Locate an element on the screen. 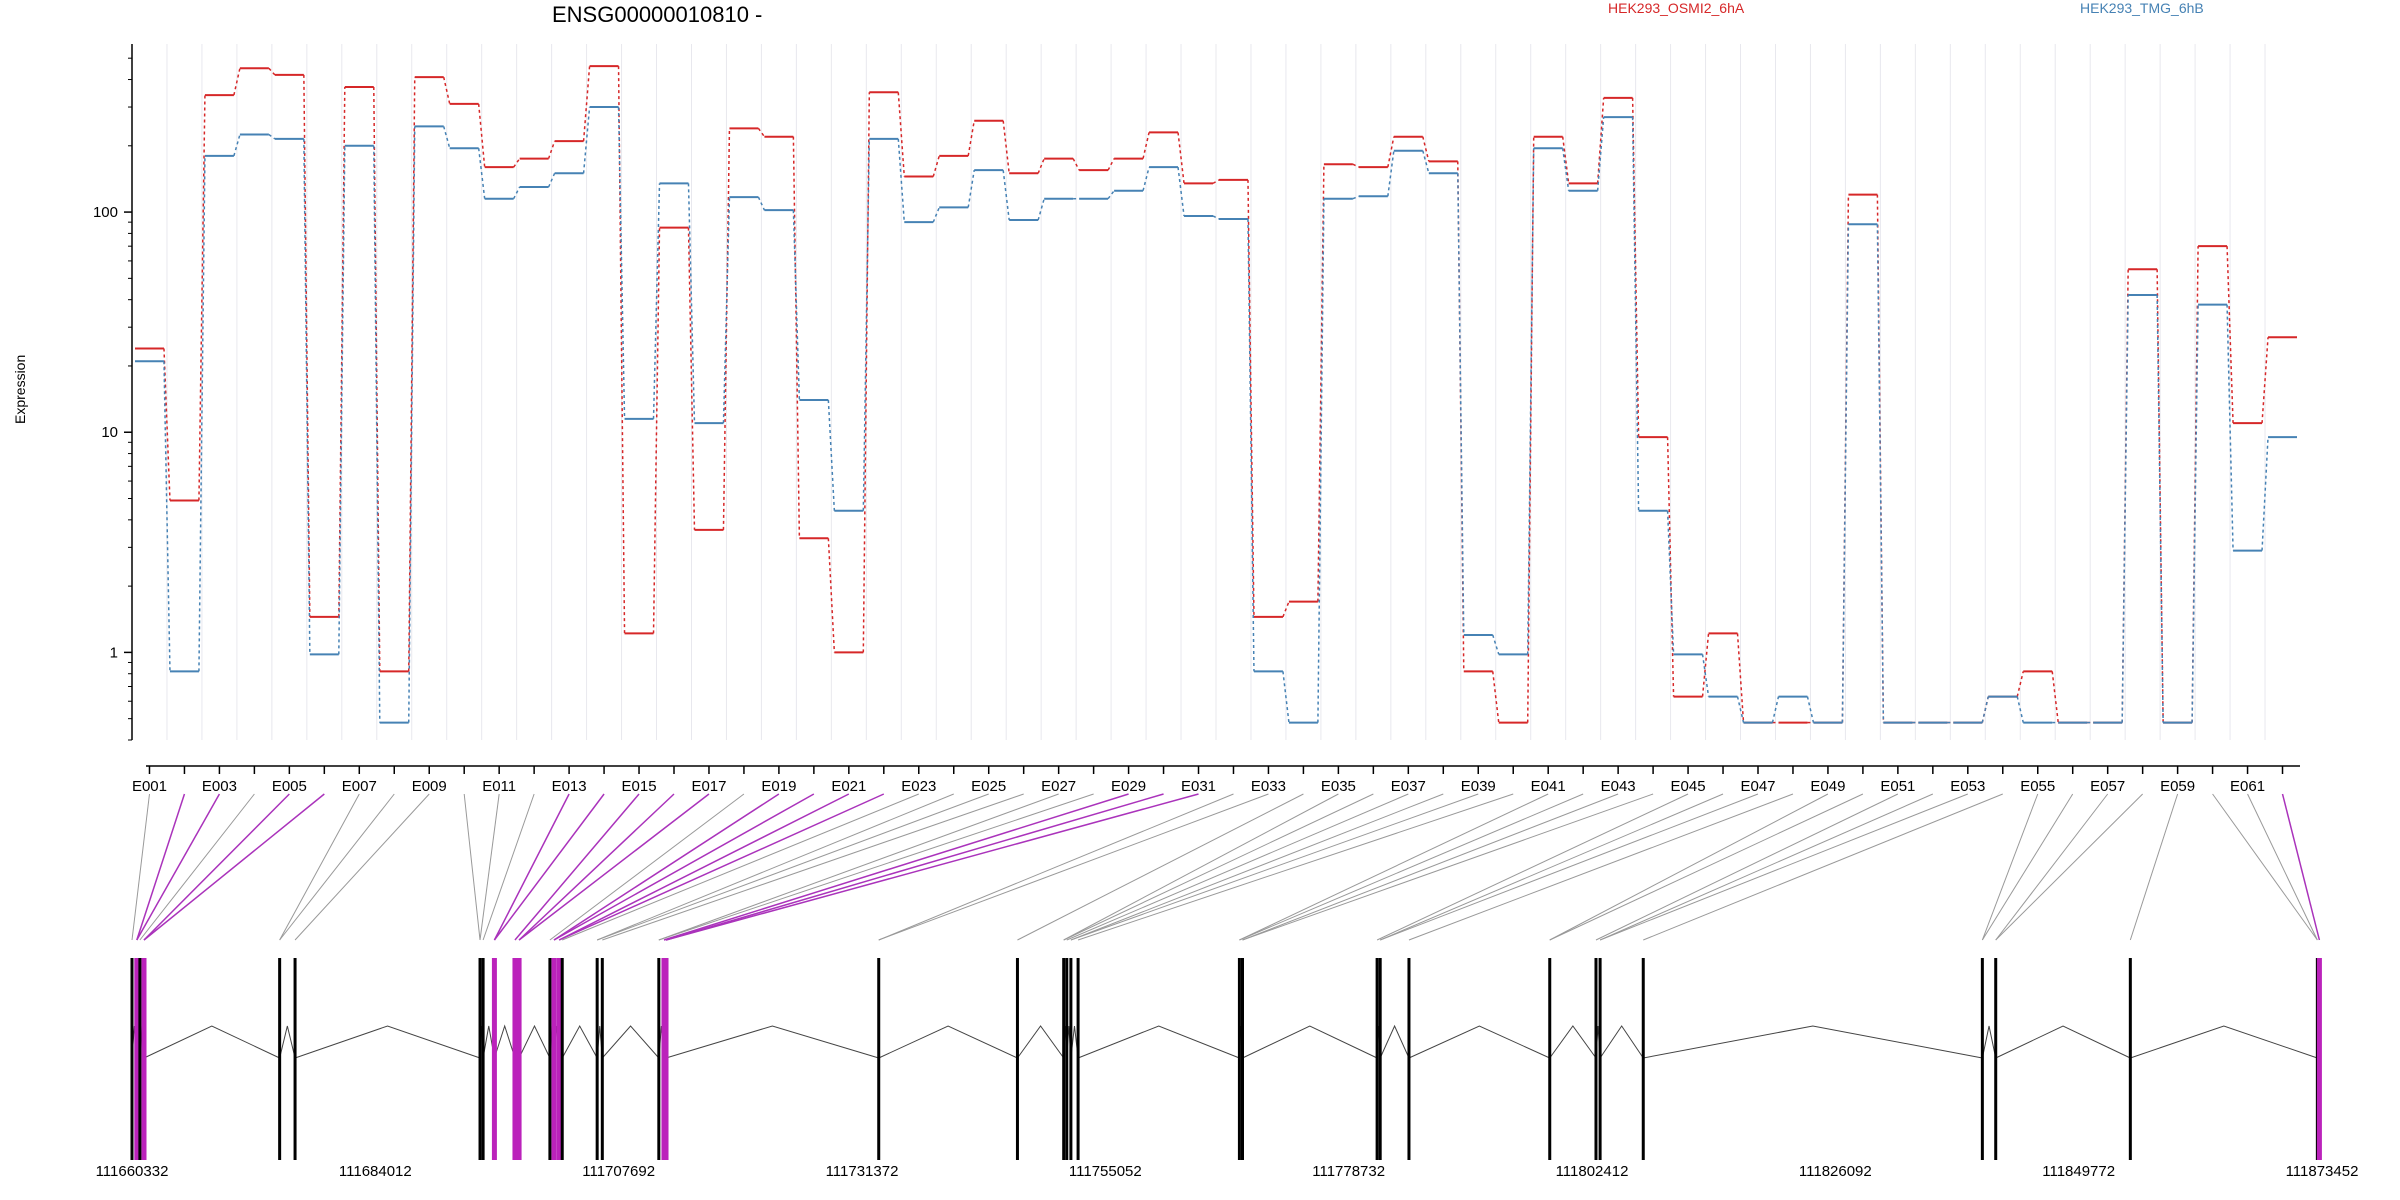 This screenshot has width=2400, height=1200. x-tick-label: E023 is located at coordinates (918, 786).